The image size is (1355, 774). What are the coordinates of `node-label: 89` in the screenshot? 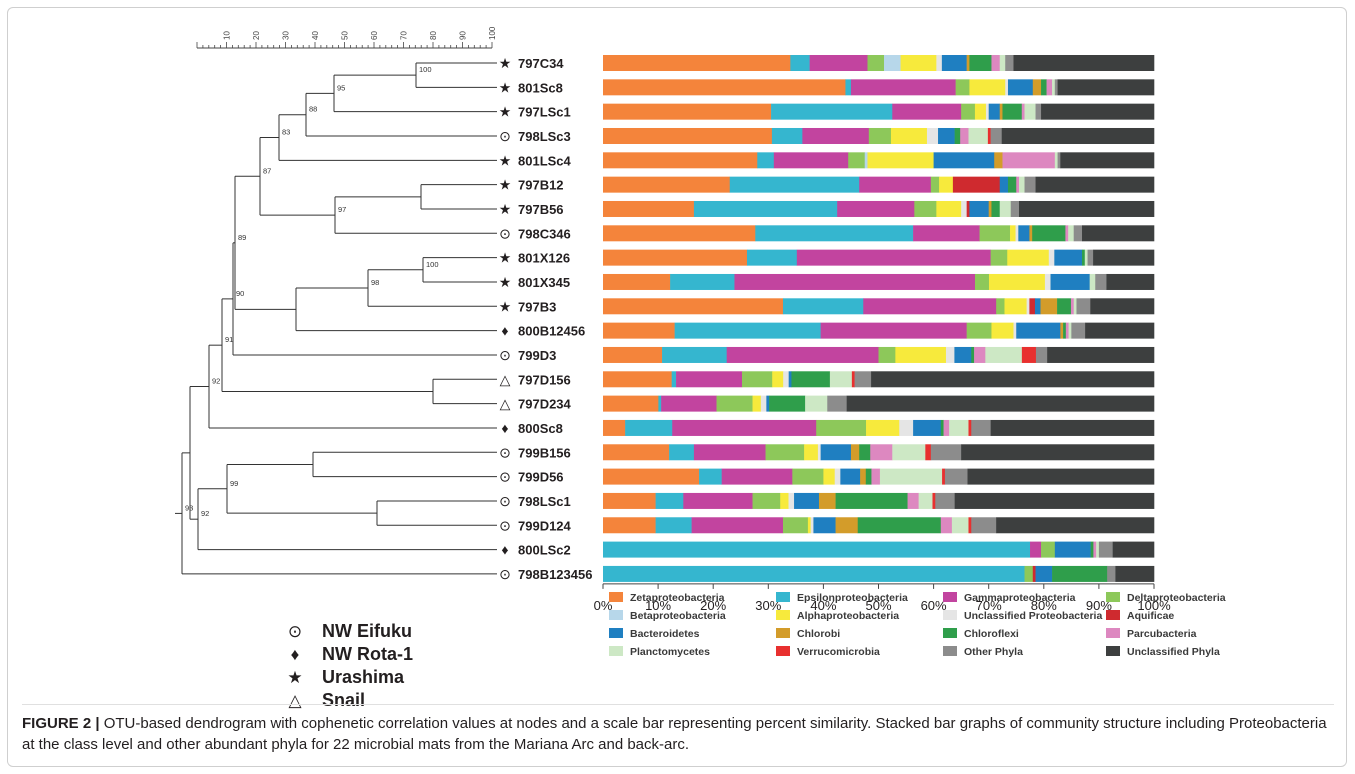 It's located at (242, 237).